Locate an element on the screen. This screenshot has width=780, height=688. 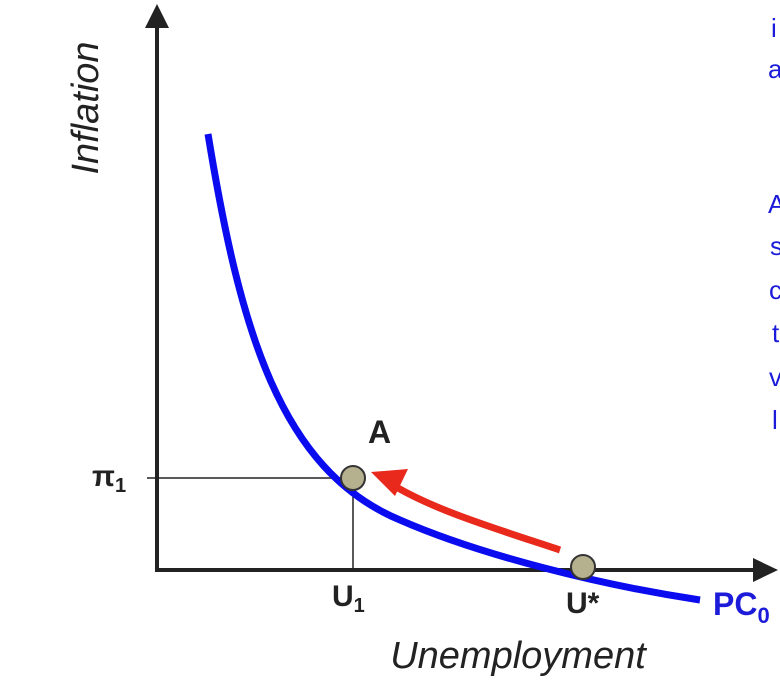
movement-arrow-head is located at coordinates (389, 482).